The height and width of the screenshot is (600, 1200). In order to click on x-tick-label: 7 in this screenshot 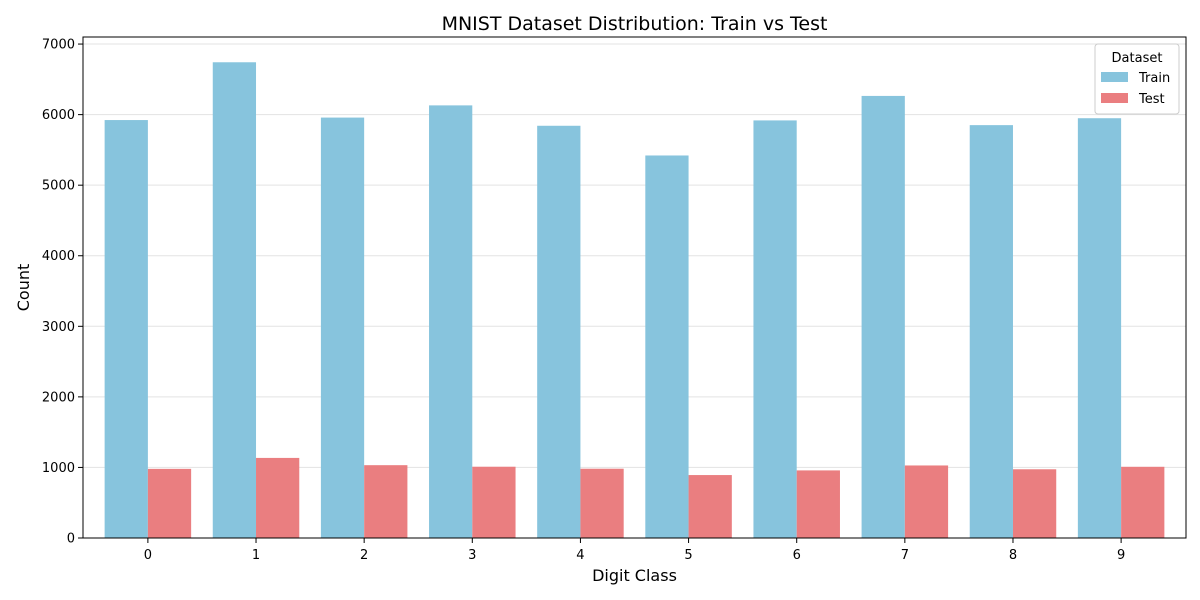, I will do `click(905, 555)`.